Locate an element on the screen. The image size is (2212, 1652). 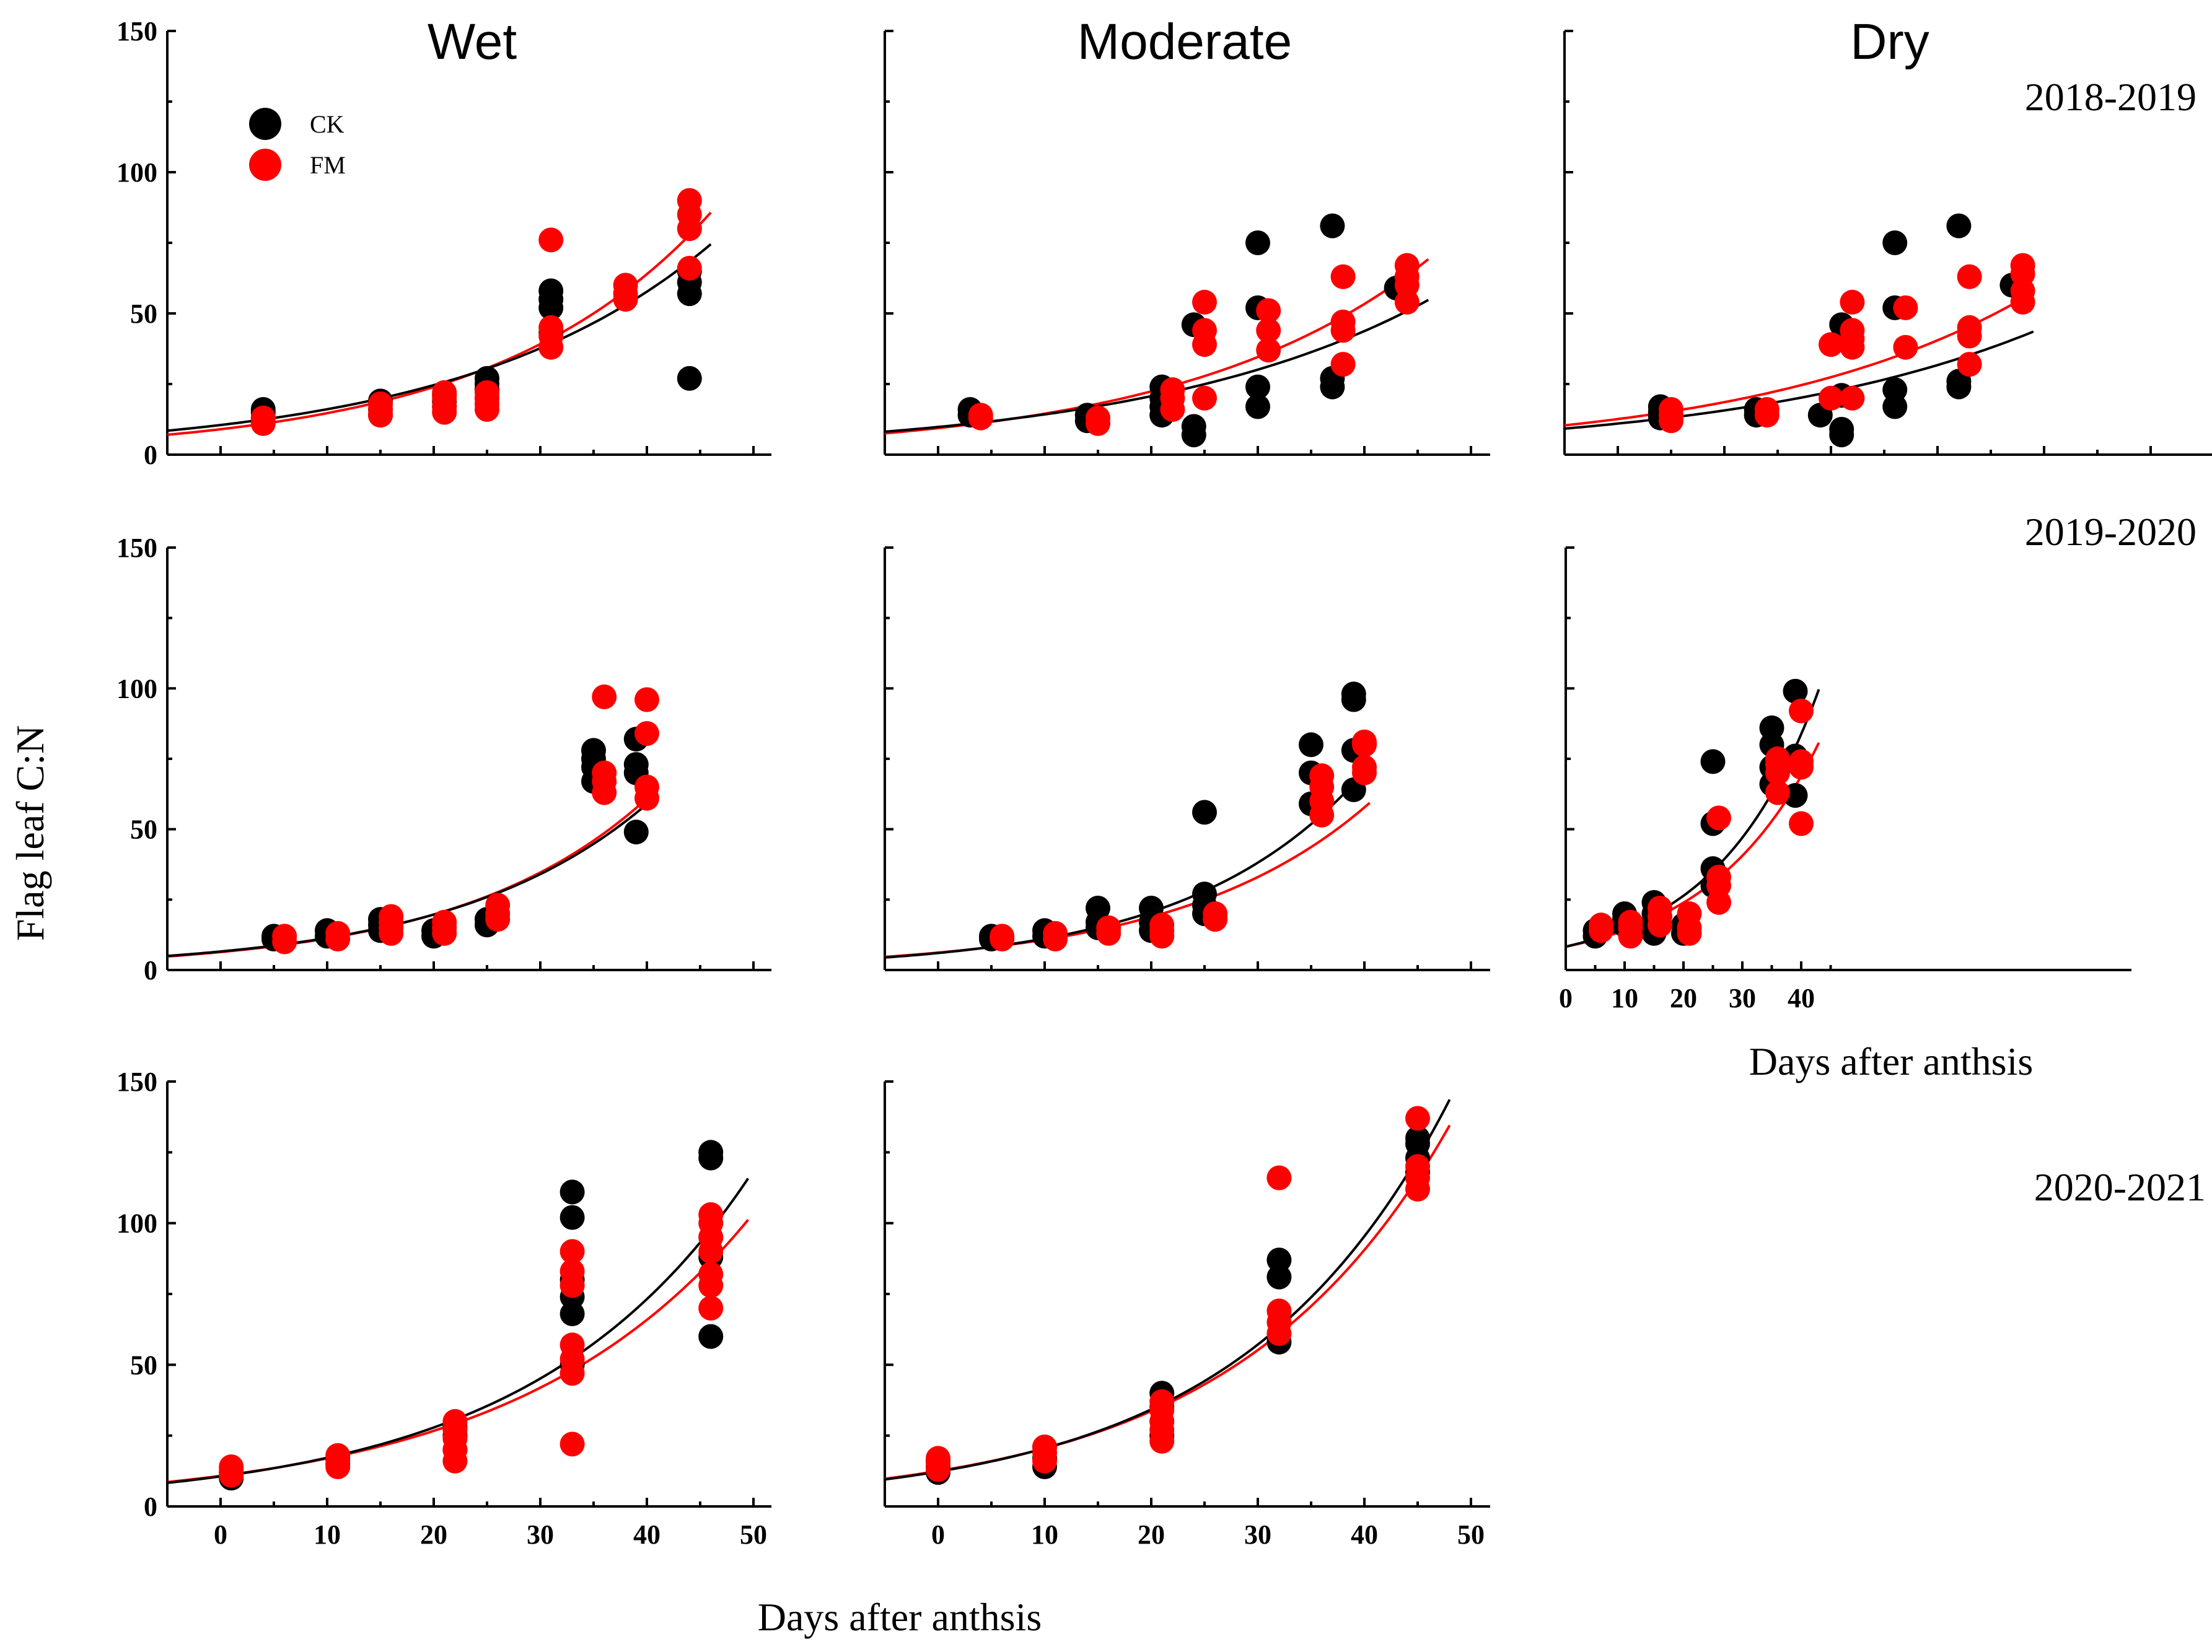
x-axis-title: Days after anthsis is located at coordinates (900, 1617).